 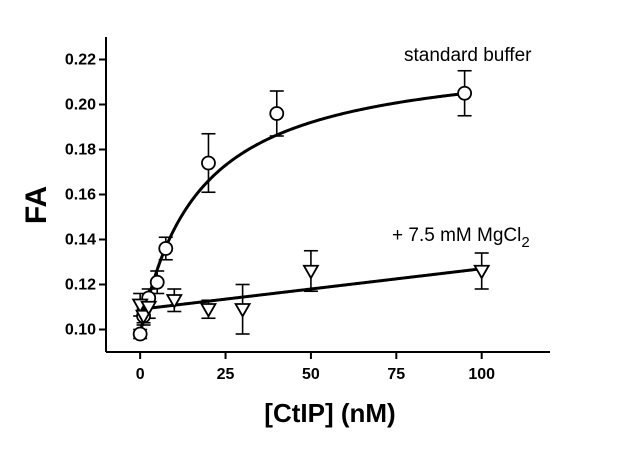 What do you see at coordinates (80, 195) in the screenshot?
I see `y-tick-label: 0.16` at bounding box center [80, 195].